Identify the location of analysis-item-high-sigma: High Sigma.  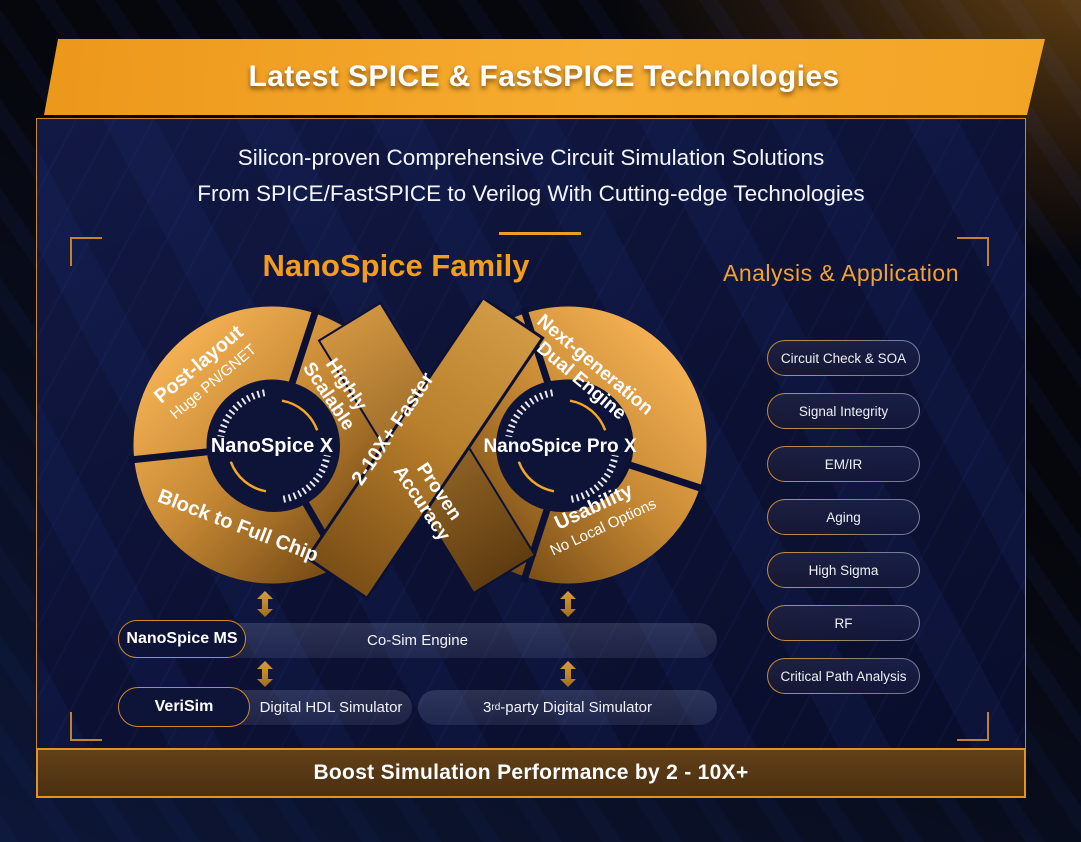
(843, 570).